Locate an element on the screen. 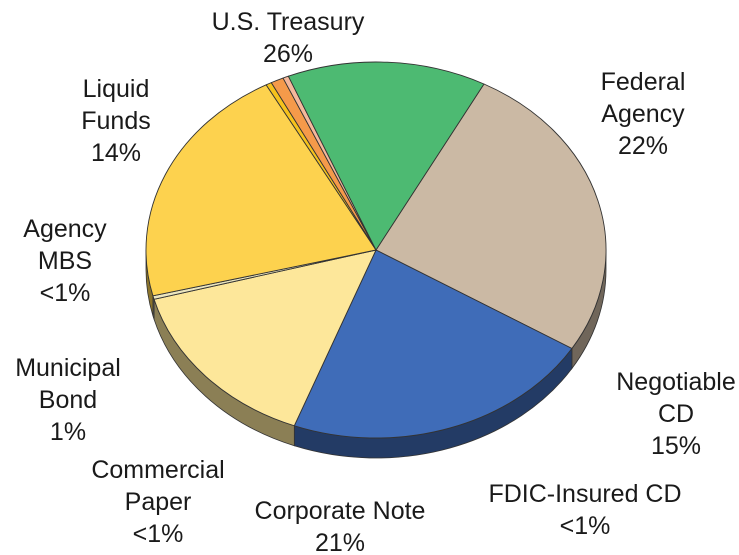  slice-name-label: U.S. Treasury is located at coordinates (288, 22).